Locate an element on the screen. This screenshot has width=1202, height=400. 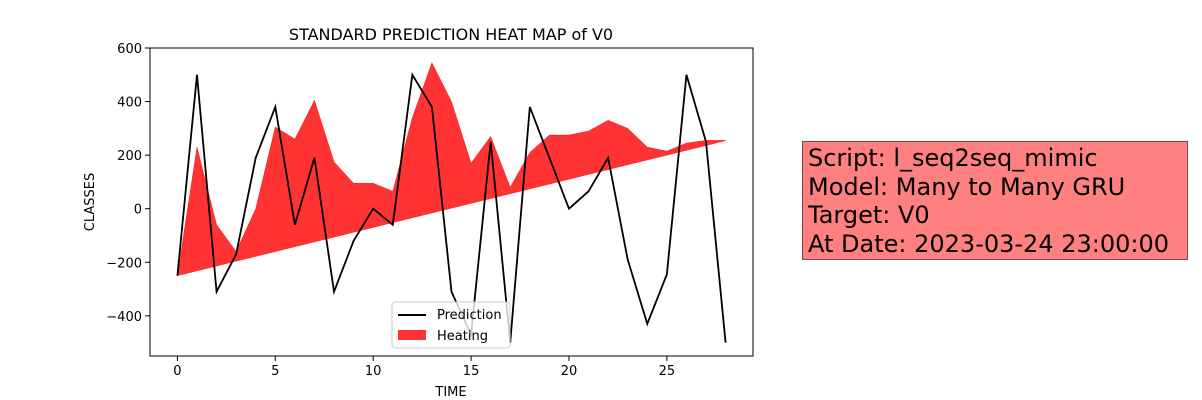
y-axis: −400 −200 0 200 400 600 is located at coordinates (128, 183).